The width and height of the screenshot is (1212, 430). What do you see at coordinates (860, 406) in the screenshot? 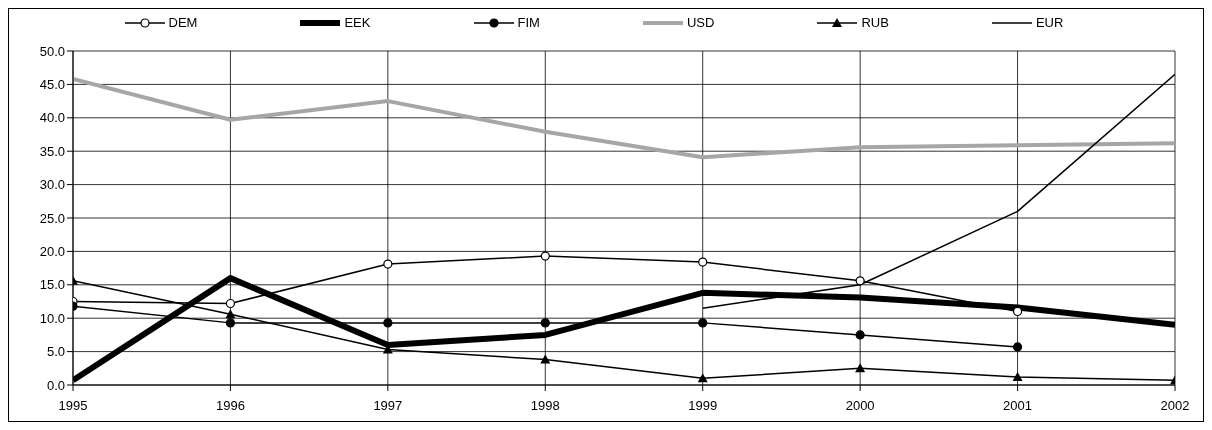
I see `x-tick-label: 2000` at bounding box center [860, 406].